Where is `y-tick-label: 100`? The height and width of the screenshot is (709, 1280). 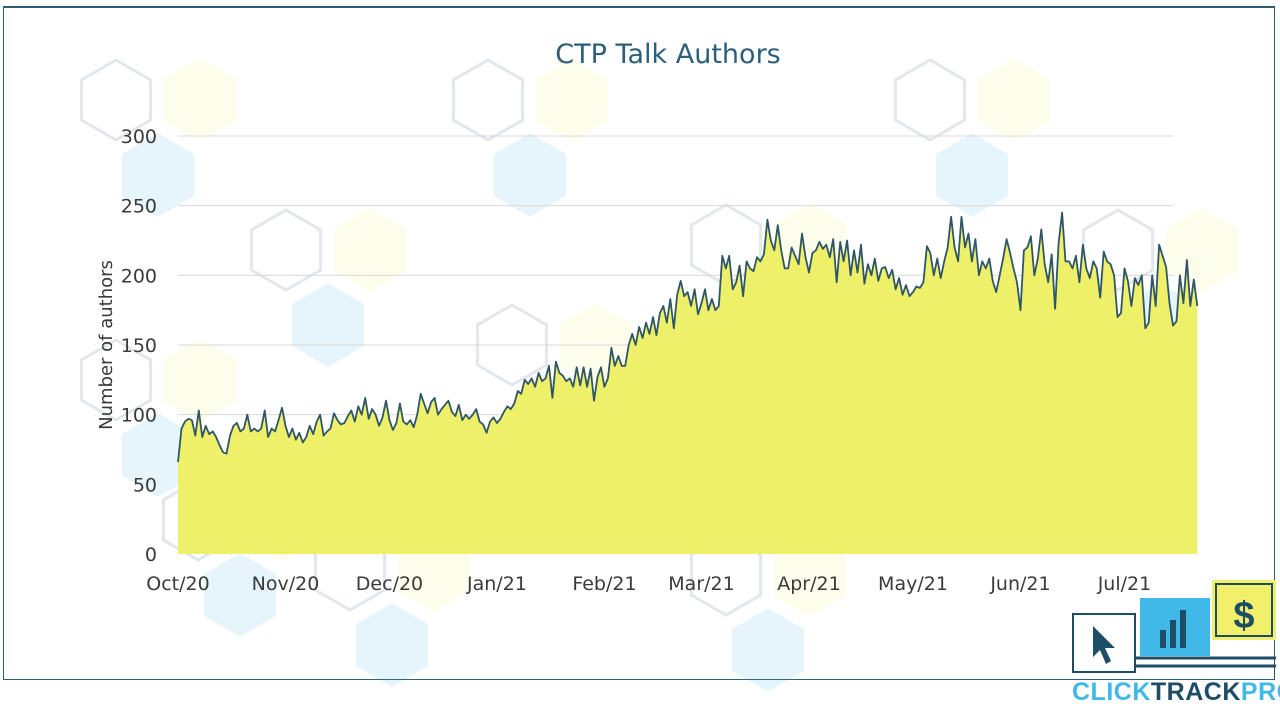 y-tick-label: 100 is located at coordinates (139, 416).